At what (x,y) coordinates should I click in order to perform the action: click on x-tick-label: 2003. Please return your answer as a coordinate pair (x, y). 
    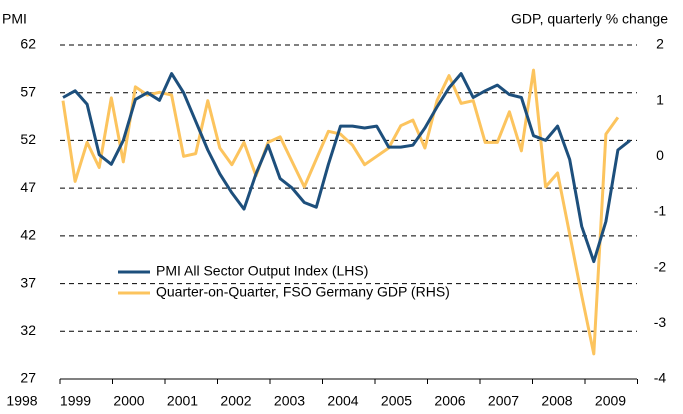
    Looking at the image, I should click on (289, 401).